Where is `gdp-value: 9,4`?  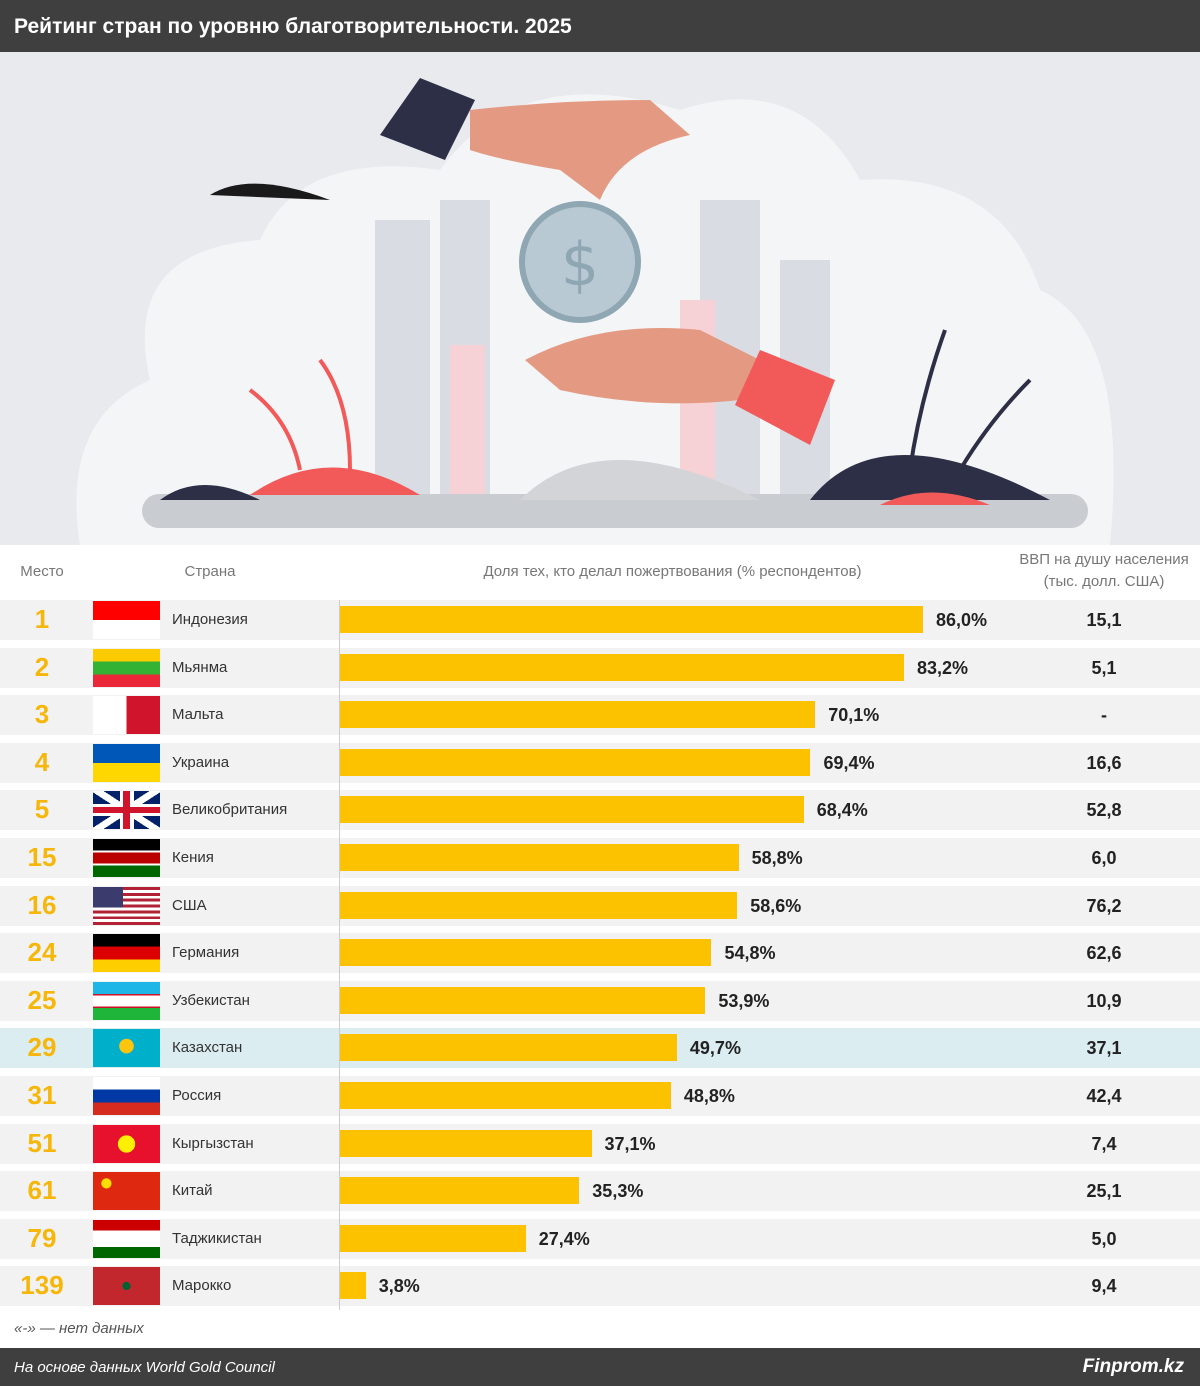 gdp-value: 9,4 is located at coordinates (1104, 1286).